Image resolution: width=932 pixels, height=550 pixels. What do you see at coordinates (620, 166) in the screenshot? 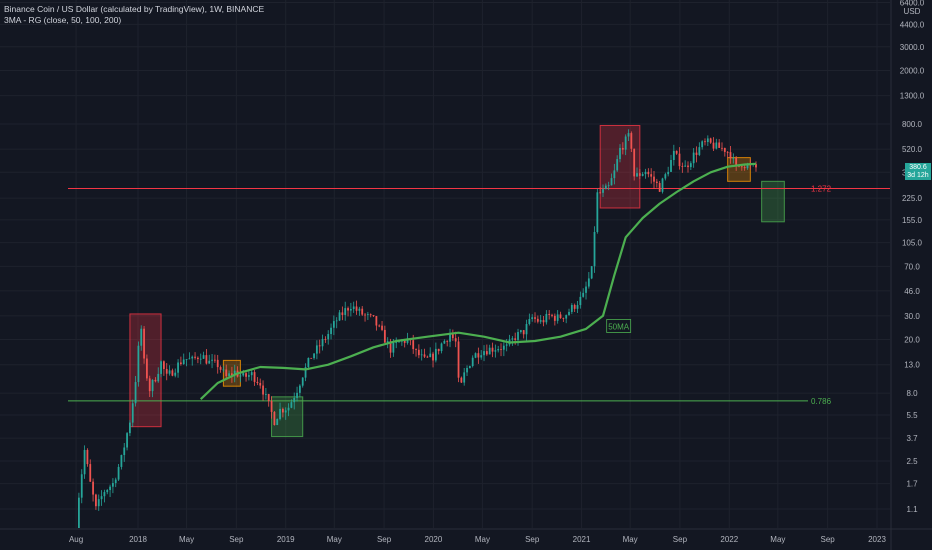
I see `red-zone-box` at bounding box center [620, 166].